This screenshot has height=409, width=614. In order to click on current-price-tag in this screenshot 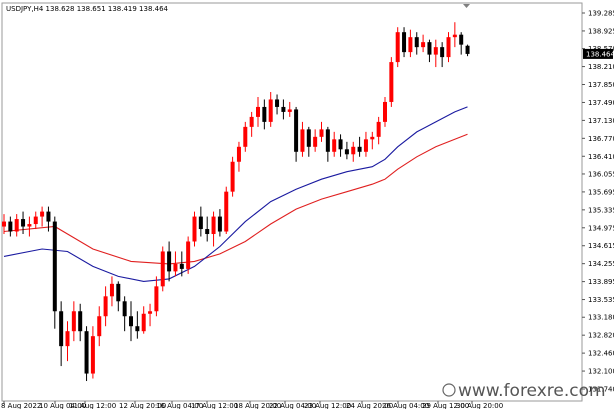, I will do `click(598, 53)`.